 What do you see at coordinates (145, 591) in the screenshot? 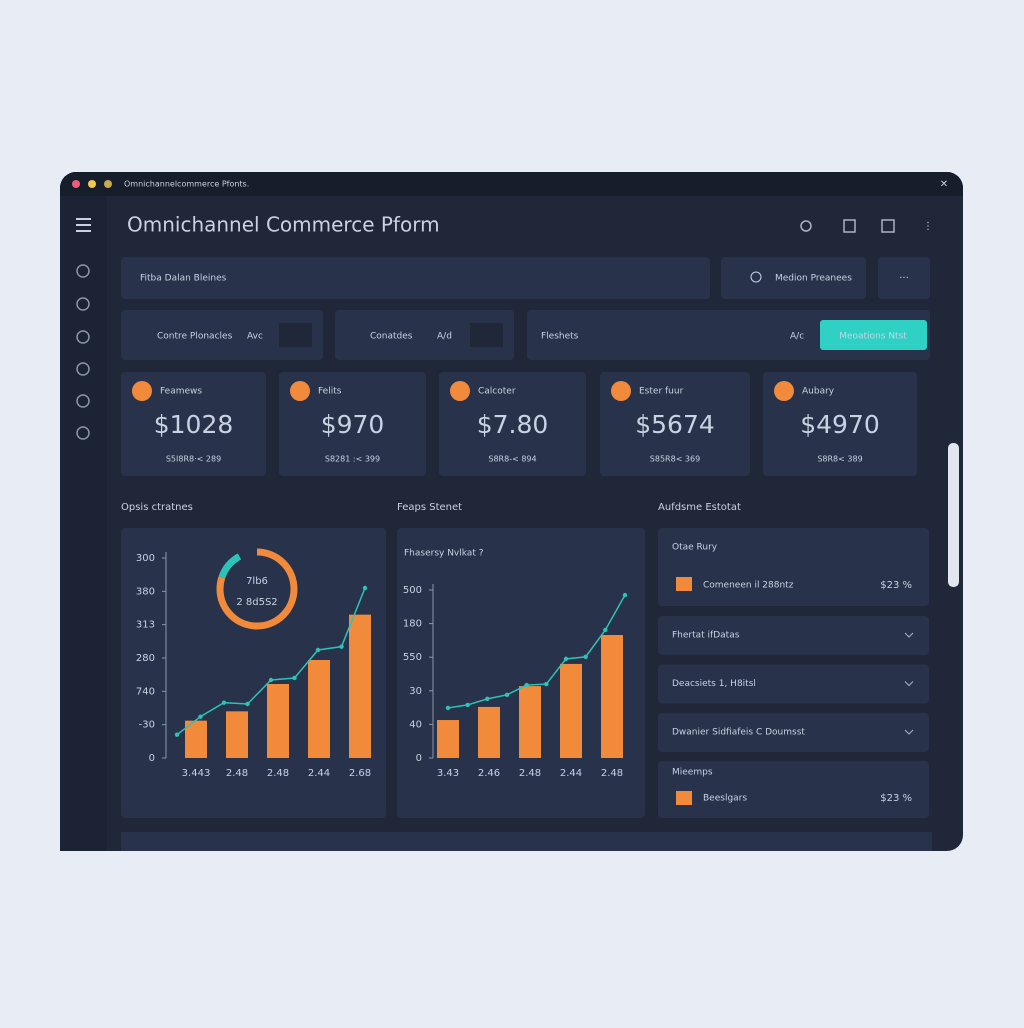
I see `y-tick-label: 380` at bounding box center [145, 591].